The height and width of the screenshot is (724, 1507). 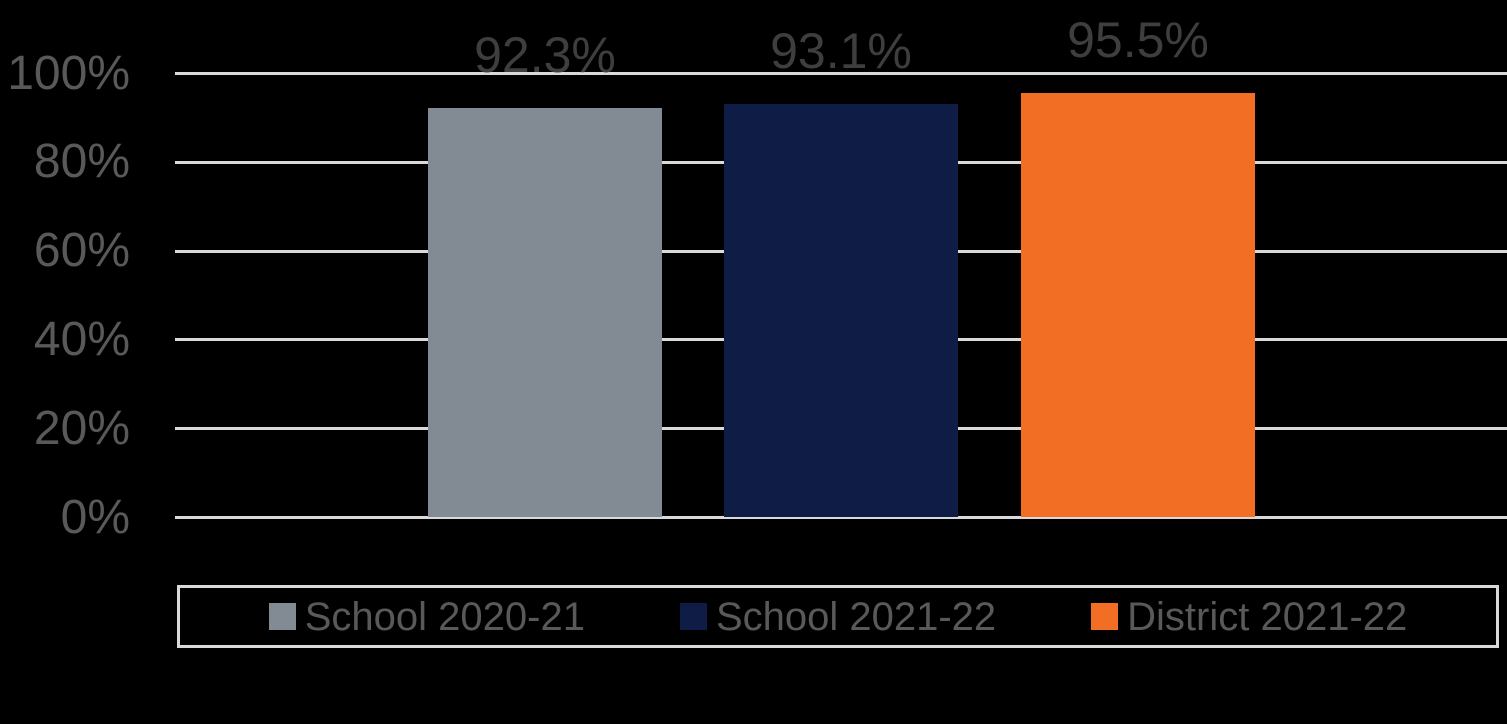 I want to click on y-axis-label-80: 80%, so click(x=81, y=162).